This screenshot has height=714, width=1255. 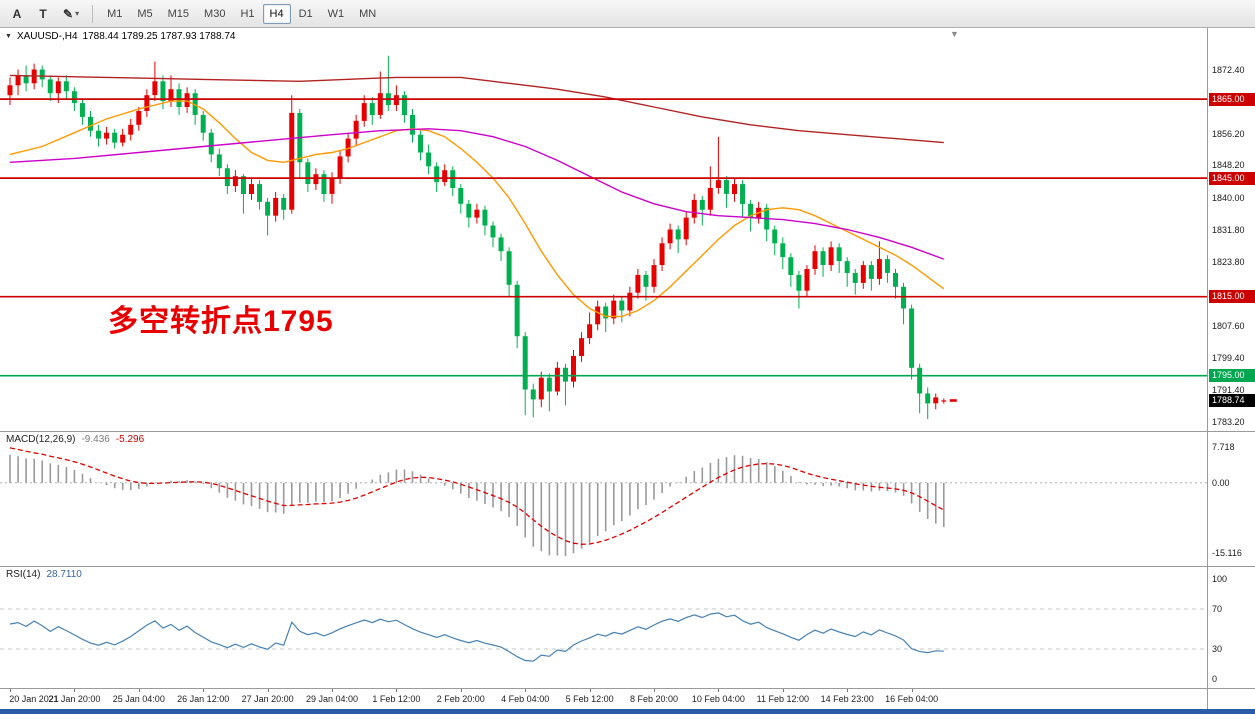 What do you see at coordinates (1228, 230) in the screenshot?
I see `axis-scale-label: 1831.80` at bounding box center [1228, 230].